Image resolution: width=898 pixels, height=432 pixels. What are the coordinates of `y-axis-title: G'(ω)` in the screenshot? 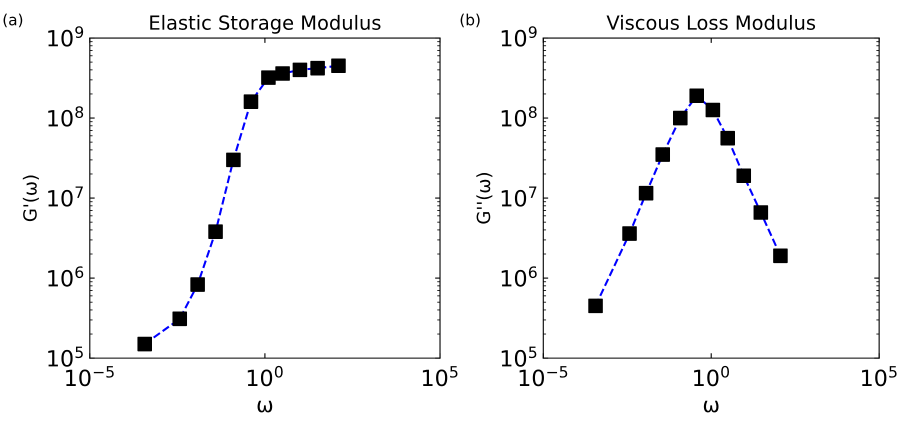 It's located at (30, 199).